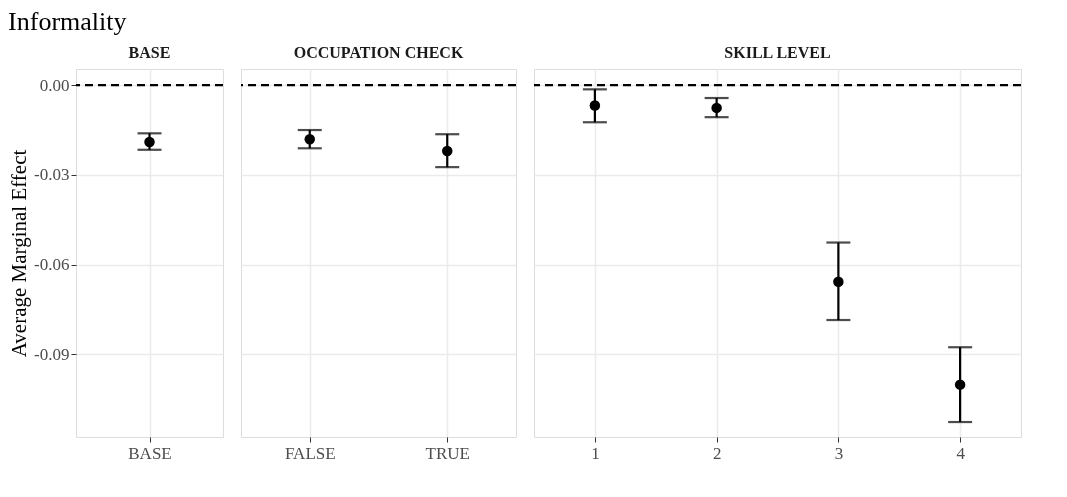 This screenshot has width=1067, height=497. What do you see at coordinates (67, 21) in the screenshot?
I see `chart-title: Informality` at bounding box center [67, 21].